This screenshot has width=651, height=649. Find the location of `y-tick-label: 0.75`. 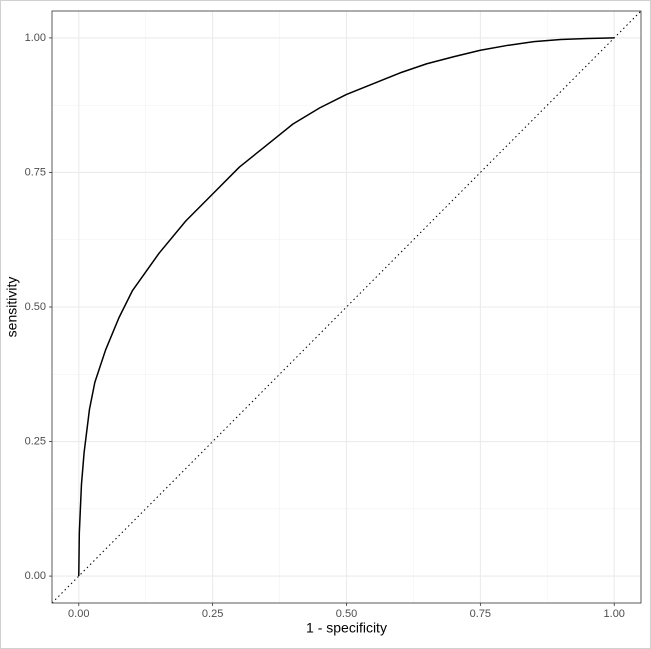

y-tick-label: 0.75 is located at coordinates (35, 172).